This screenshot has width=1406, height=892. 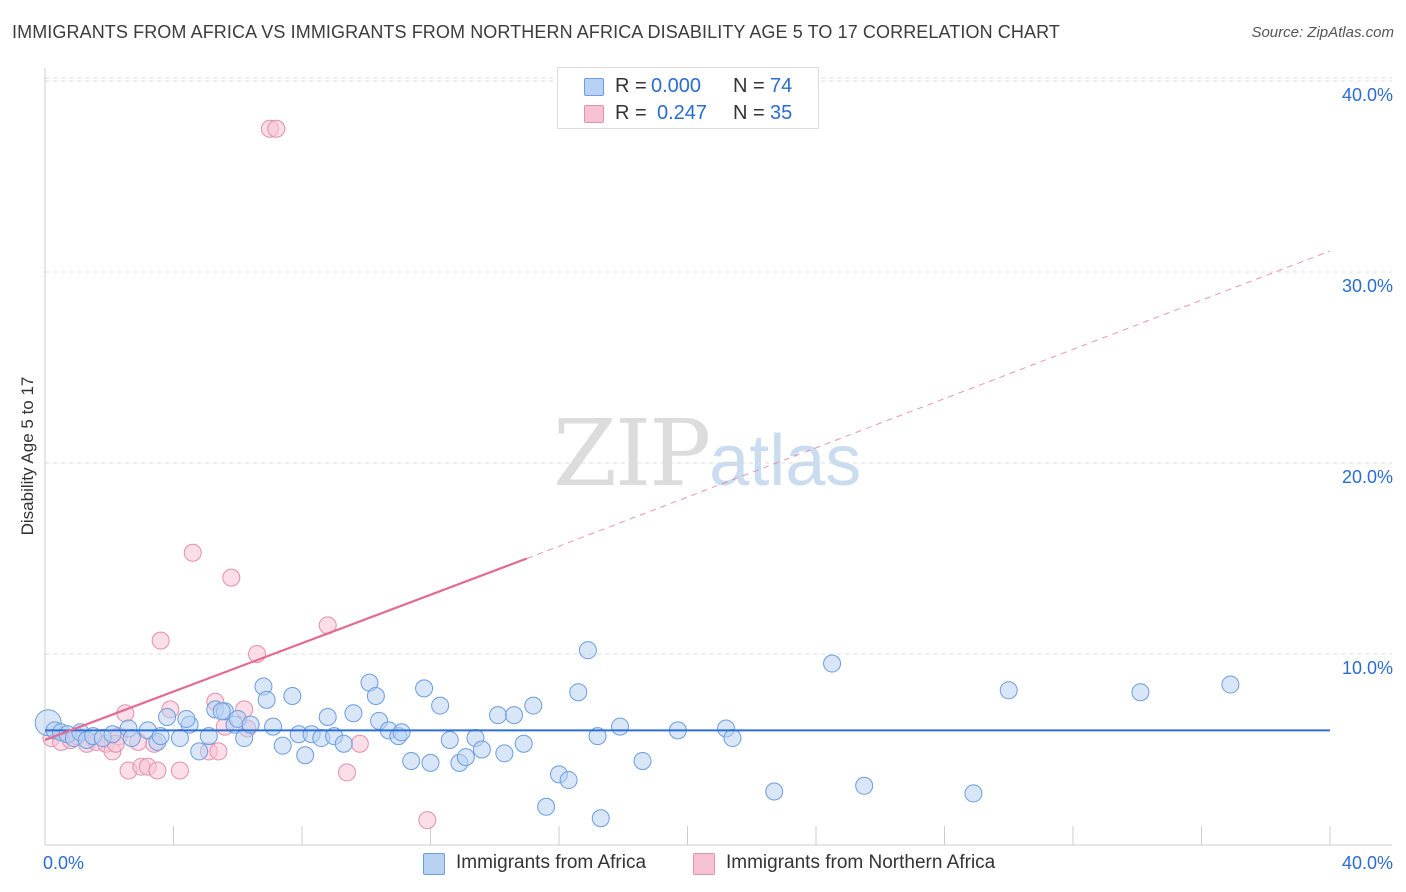 What do you see at coordinates (682, 113) in the screenshot?
I see `legend-pink-r-value: 0.247` at bounding box center [682, 113].